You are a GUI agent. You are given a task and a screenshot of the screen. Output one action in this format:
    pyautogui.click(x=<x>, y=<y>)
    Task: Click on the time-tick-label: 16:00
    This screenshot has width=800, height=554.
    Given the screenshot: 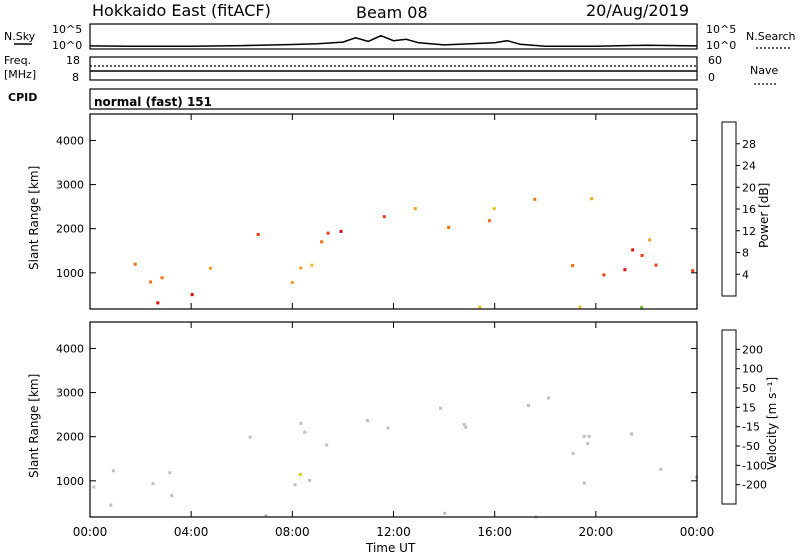 What is the action you would take?
    pyautogui.click(x=494, y=532)
    